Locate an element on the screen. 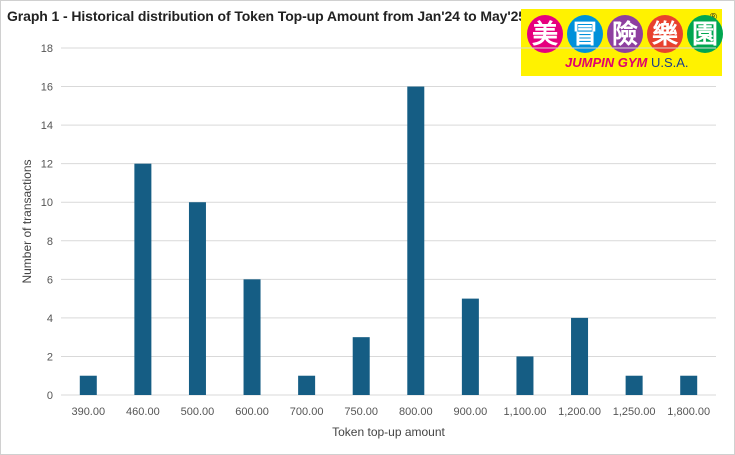 This screenshot has width=735, height=455. logo-chinese-characters: 美冒險樂園 is located at coordinates (625, 34).